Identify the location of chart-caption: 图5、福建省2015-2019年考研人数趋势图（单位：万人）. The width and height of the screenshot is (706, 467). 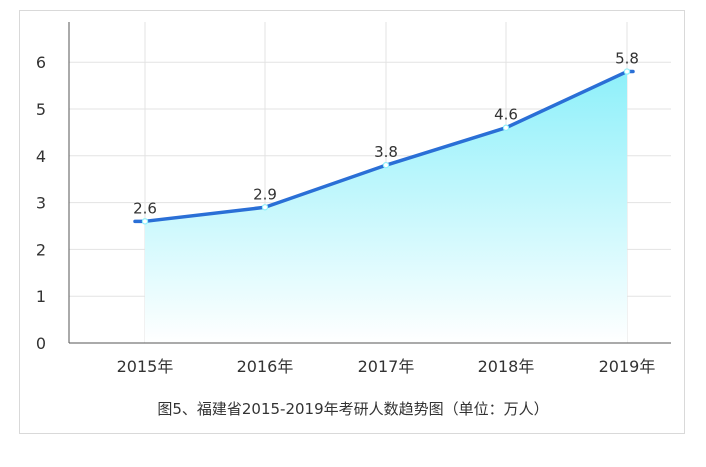
(352, 409).